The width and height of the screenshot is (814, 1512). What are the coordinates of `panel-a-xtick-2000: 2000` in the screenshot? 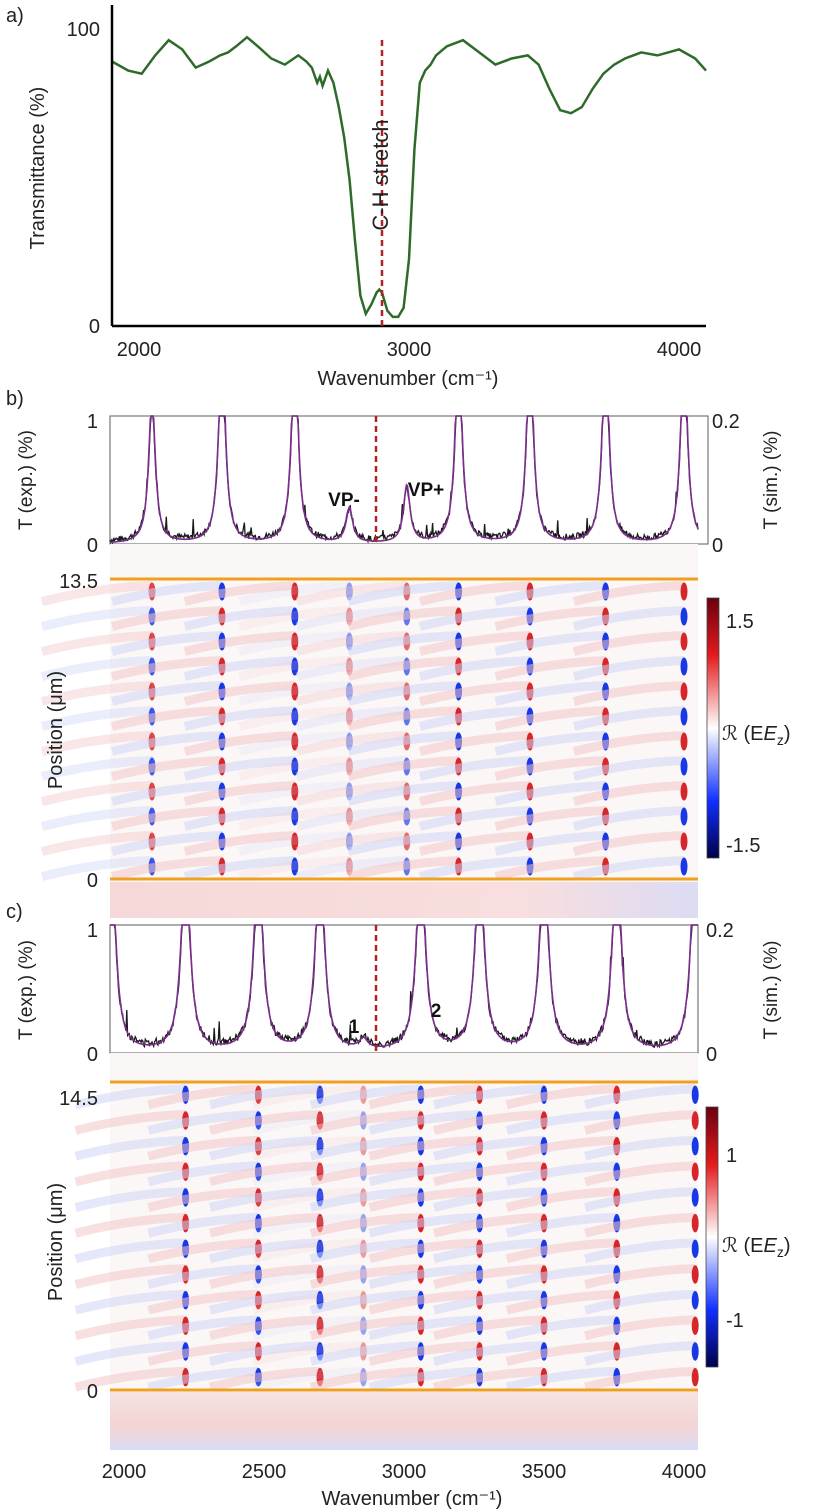 It's located at (139, 350).